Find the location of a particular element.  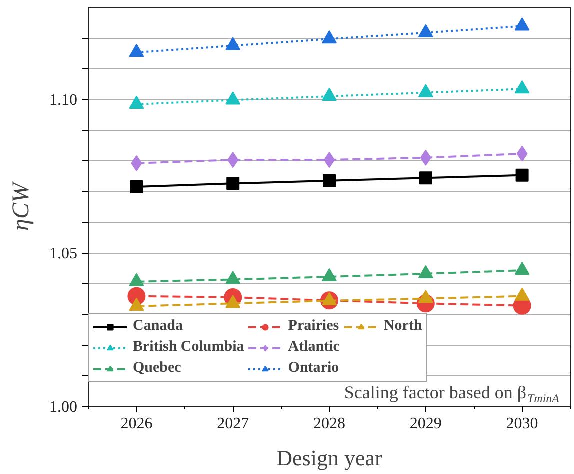

legend-label: Canada is located at coordinates (158, 326).